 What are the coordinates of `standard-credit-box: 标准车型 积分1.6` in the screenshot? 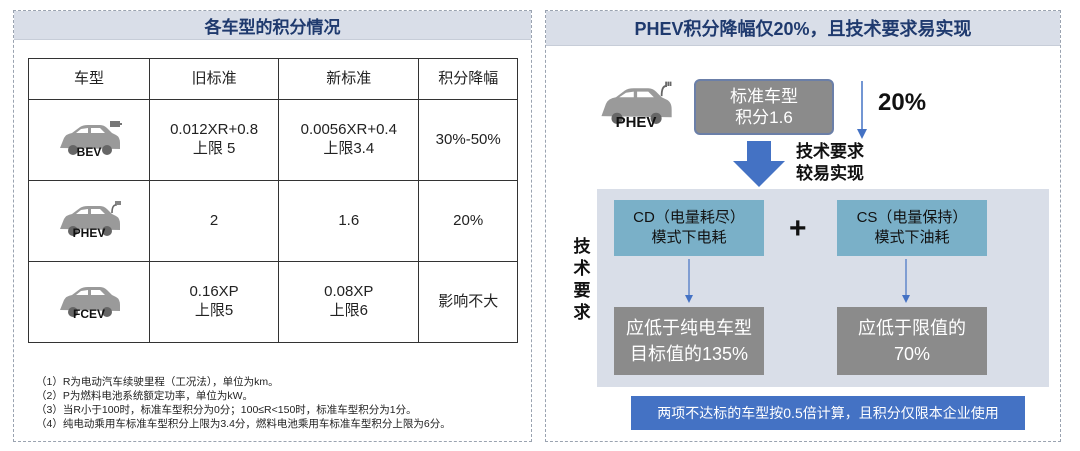 It's located at (764, 107).